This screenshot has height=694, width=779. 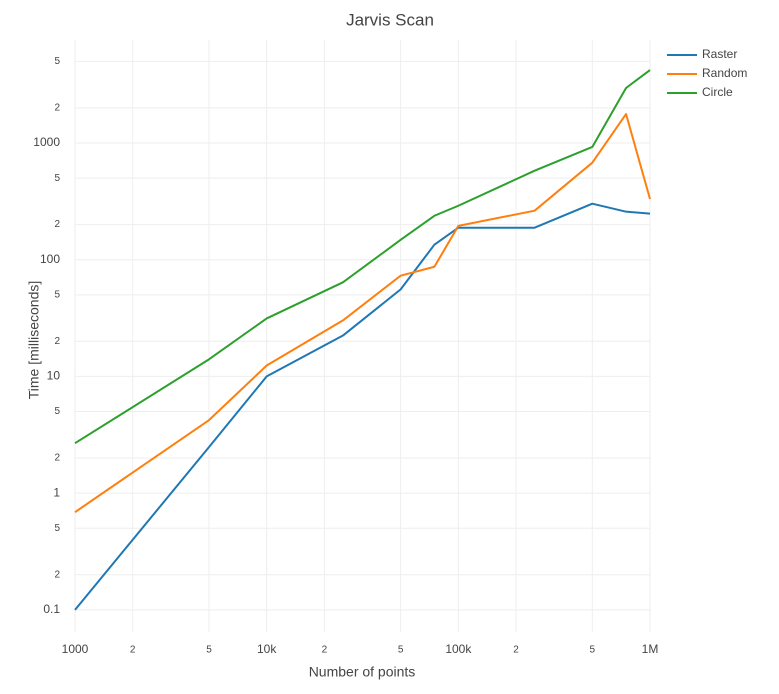 What do you see at coordinates (390, 19) in the screenshot?
I see `chart-title: Jarvis Scan` at bounding box center [390, 19].